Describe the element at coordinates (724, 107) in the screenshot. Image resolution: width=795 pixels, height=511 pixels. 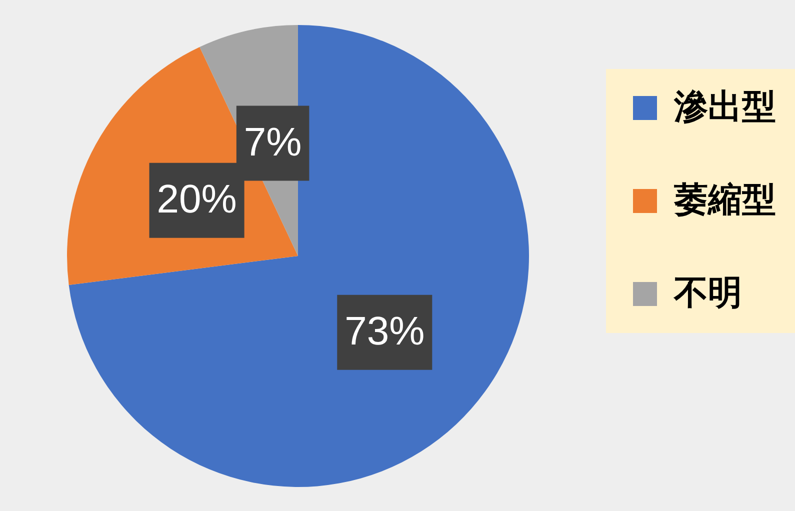
I see `legend-label: 滲出型` at that location.